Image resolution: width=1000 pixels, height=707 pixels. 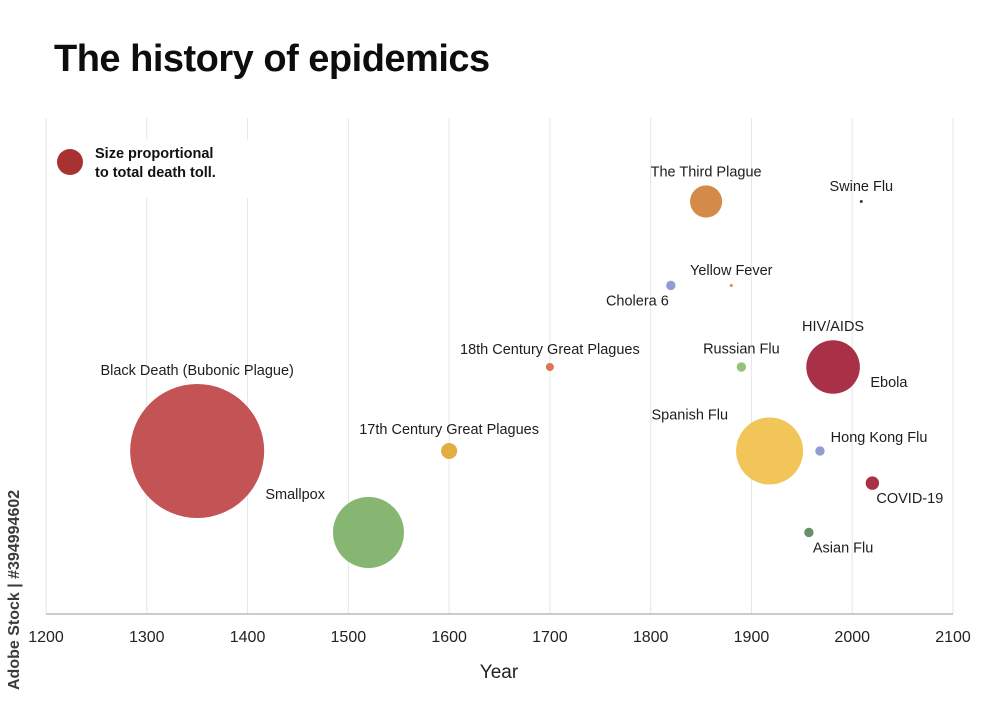 I want to click on x-tick-label-1600: 1600, so click(x=449, y=637).